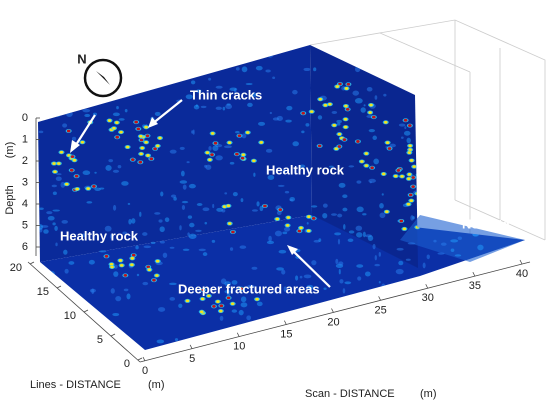  I want to click on axis-label: Lines - DISTANCE, so click(75, 385).